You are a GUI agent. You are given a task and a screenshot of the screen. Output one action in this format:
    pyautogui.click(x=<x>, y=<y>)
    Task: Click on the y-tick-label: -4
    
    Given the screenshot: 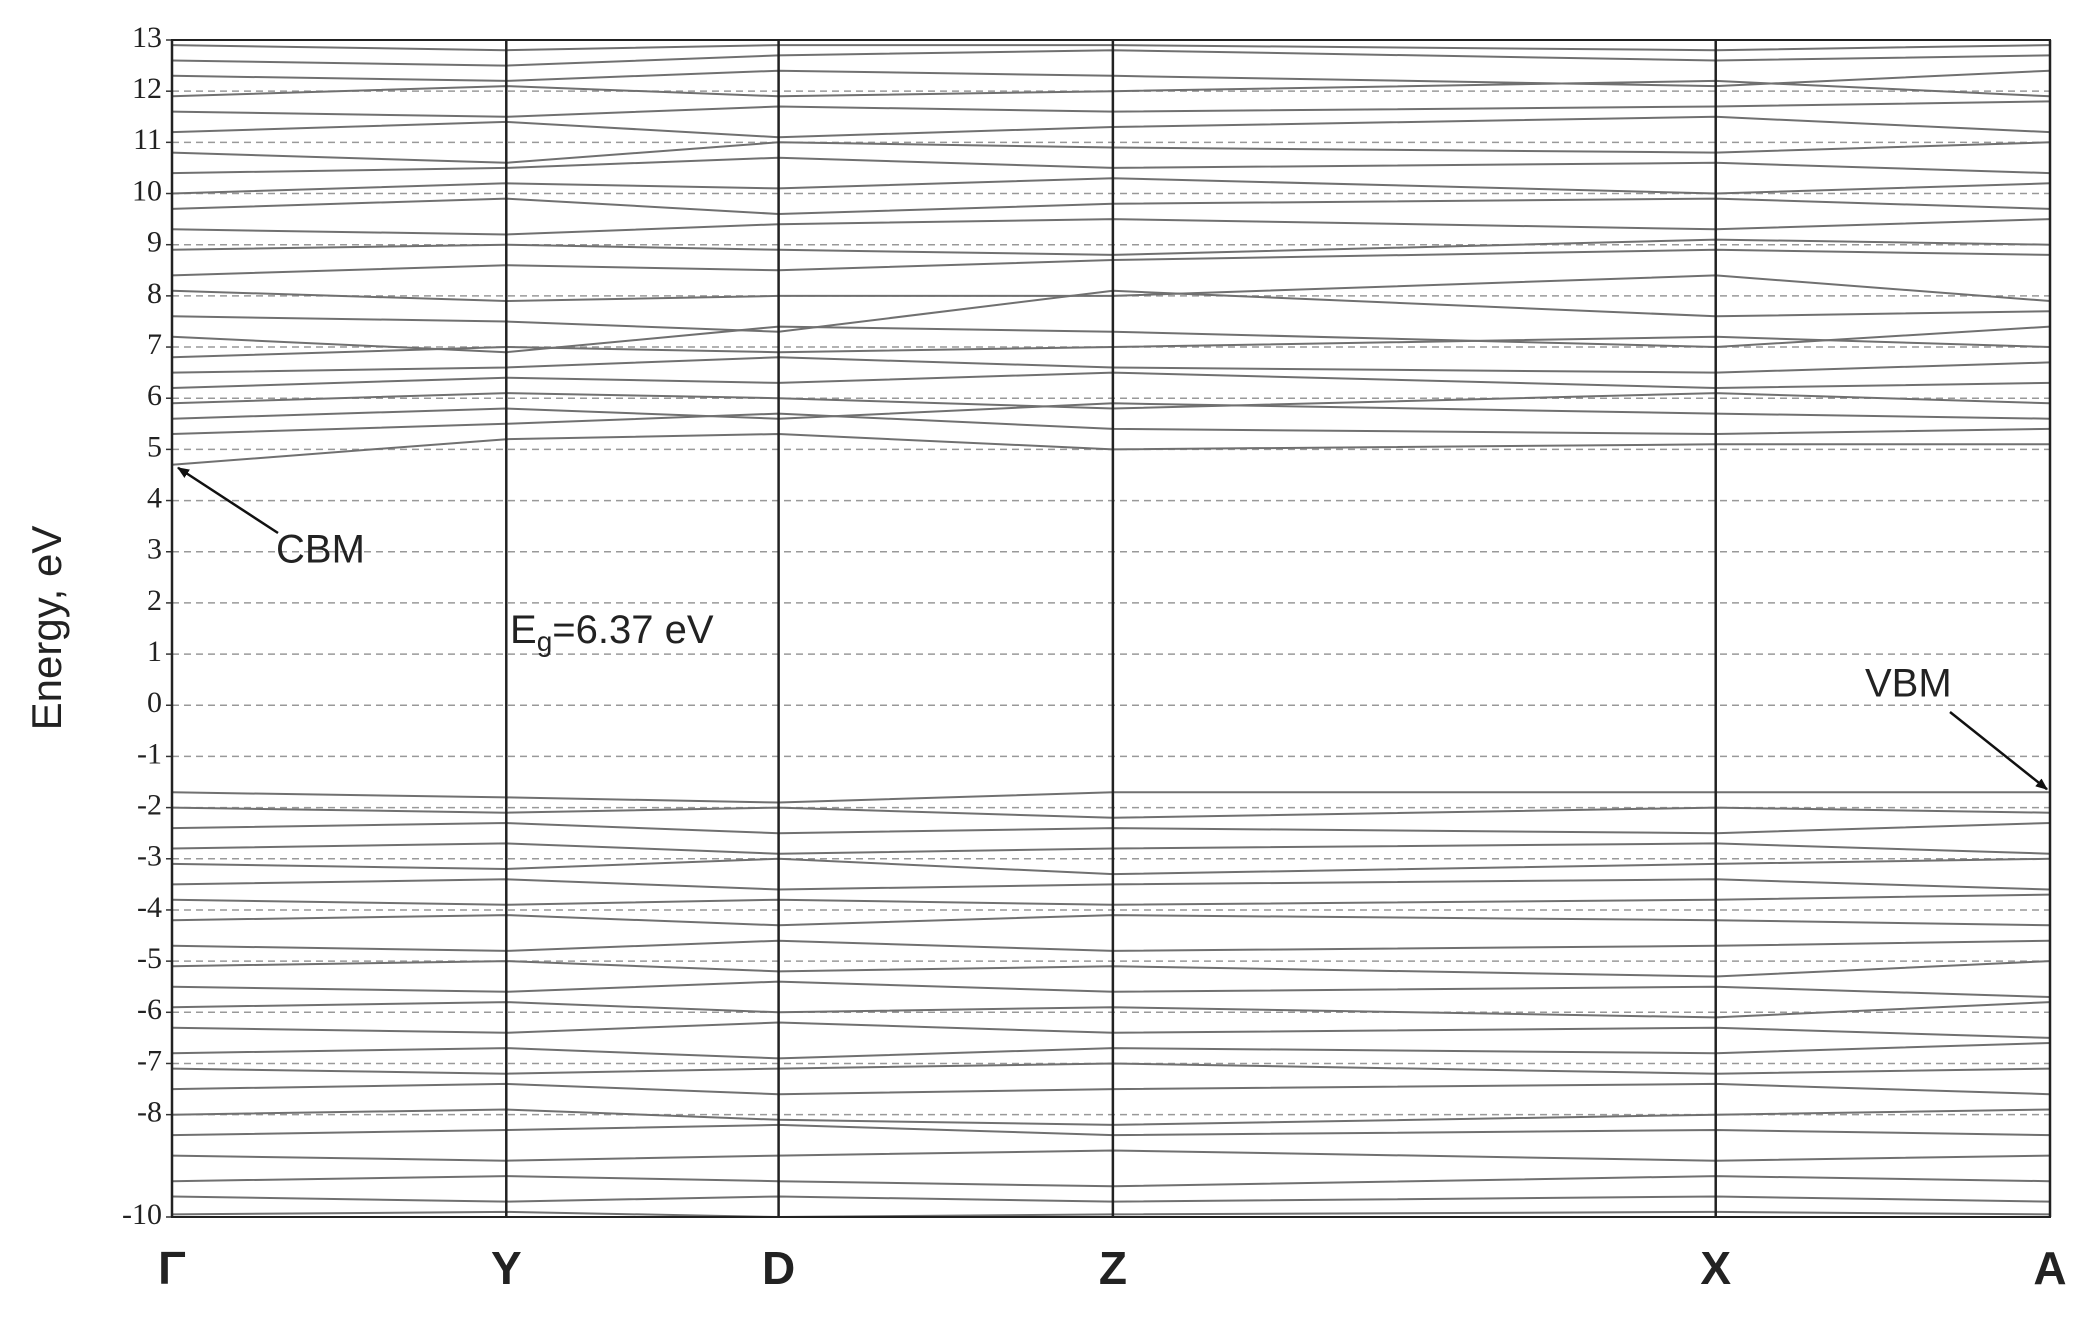 What is the action you would take?
    pyautogui.click(x=149, y=907)
    